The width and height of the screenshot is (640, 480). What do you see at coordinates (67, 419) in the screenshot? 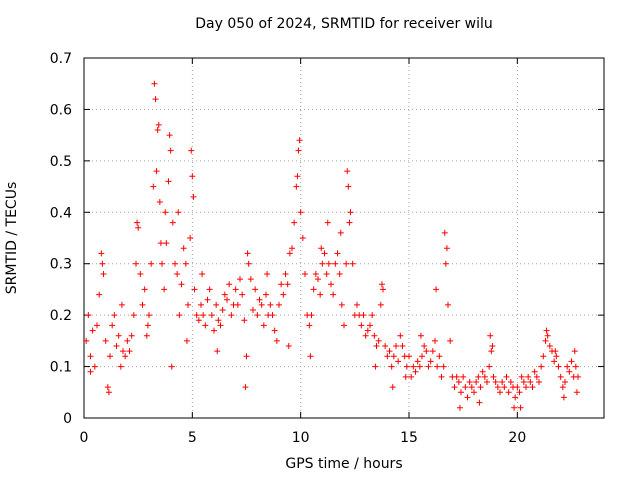
I see `y-tick-label: 0` at bounding box center [67, 419].